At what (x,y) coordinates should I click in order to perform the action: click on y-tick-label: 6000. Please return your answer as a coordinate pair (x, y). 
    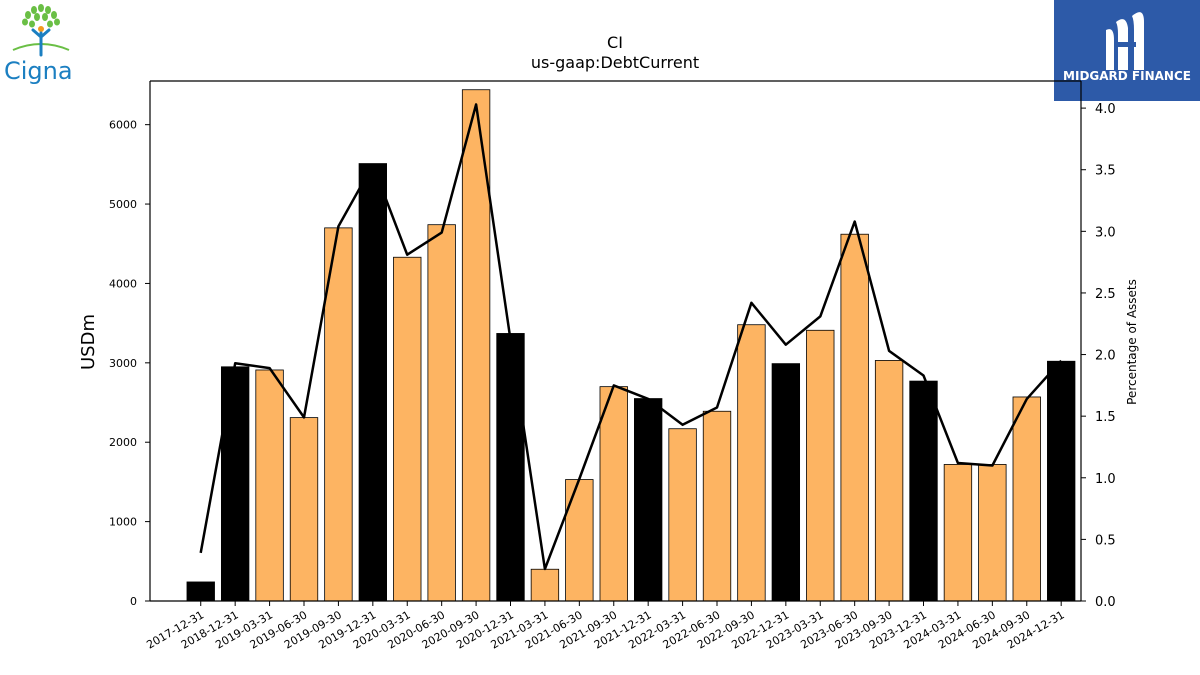
    Looking at the image, I should click on (123, 125).